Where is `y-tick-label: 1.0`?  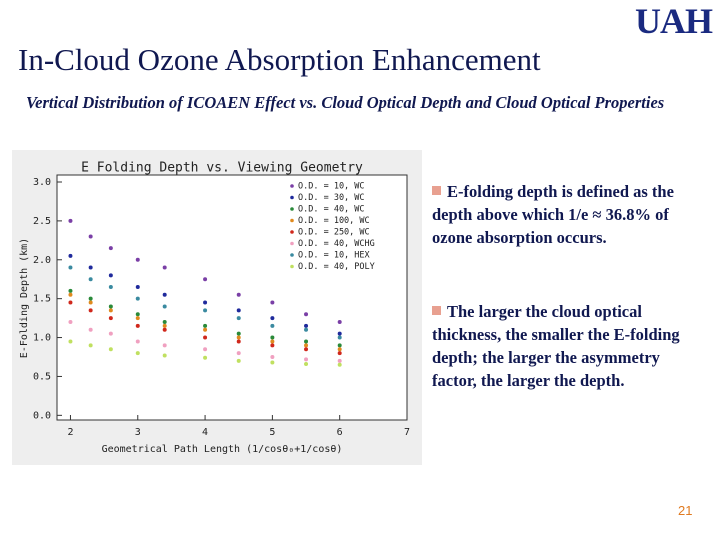
y-tick-label: 1.0 is located at coordinates (42, 338).